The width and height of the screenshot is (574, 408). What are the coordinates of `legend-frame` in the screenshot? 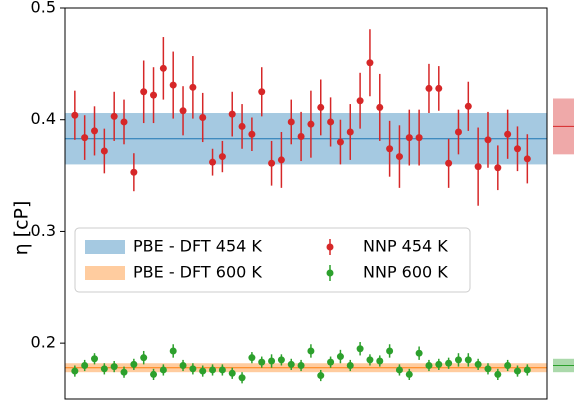 It's located at (272, 260).